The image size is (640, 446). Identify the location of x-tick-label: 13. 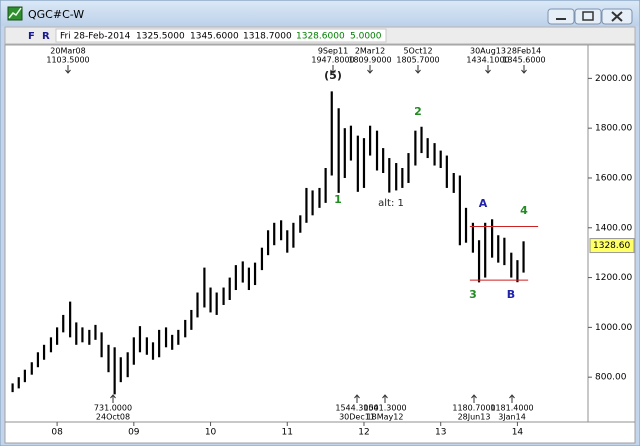
(440, 433).